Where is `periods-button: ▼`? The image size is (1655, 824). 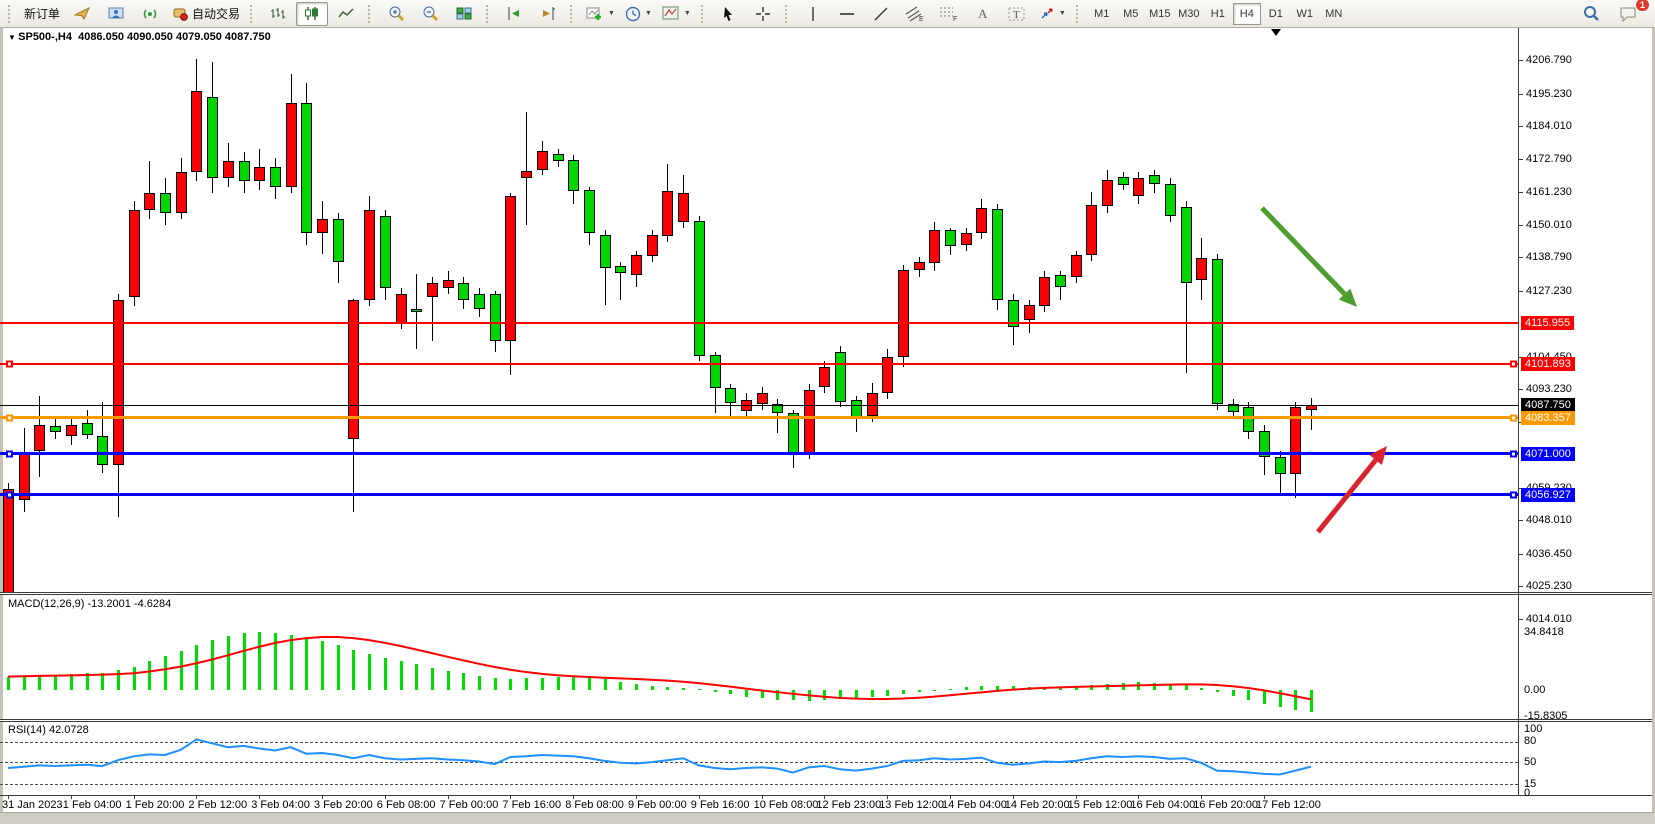 periods-button: ▼ is located at coordinates (638, 14).